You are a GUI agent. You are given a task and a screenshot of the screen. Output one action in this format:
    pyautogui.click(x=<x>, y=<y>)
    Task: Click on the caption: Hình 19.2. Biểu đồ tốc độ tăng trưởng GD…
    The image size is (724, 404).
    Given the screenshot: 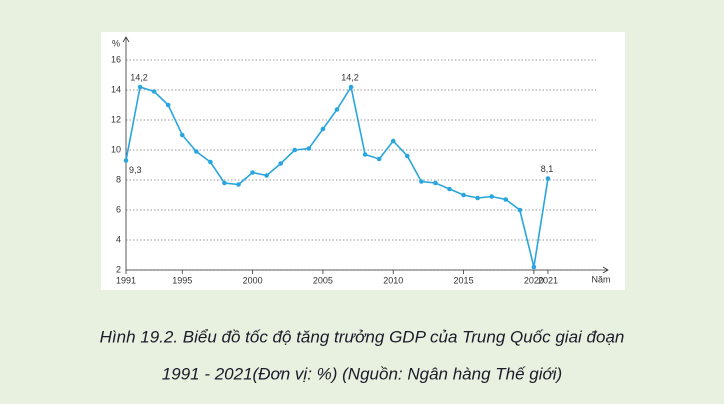 What is the action you would take?
    pyautogui.click(x=362, y=336)
    